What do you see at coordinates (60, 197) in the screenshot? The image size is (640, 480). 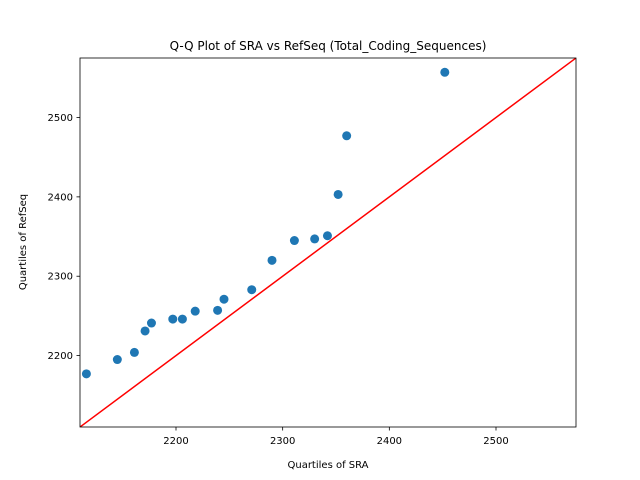 I see `y-tick-label: 2400` at bounding box center [60, 197].